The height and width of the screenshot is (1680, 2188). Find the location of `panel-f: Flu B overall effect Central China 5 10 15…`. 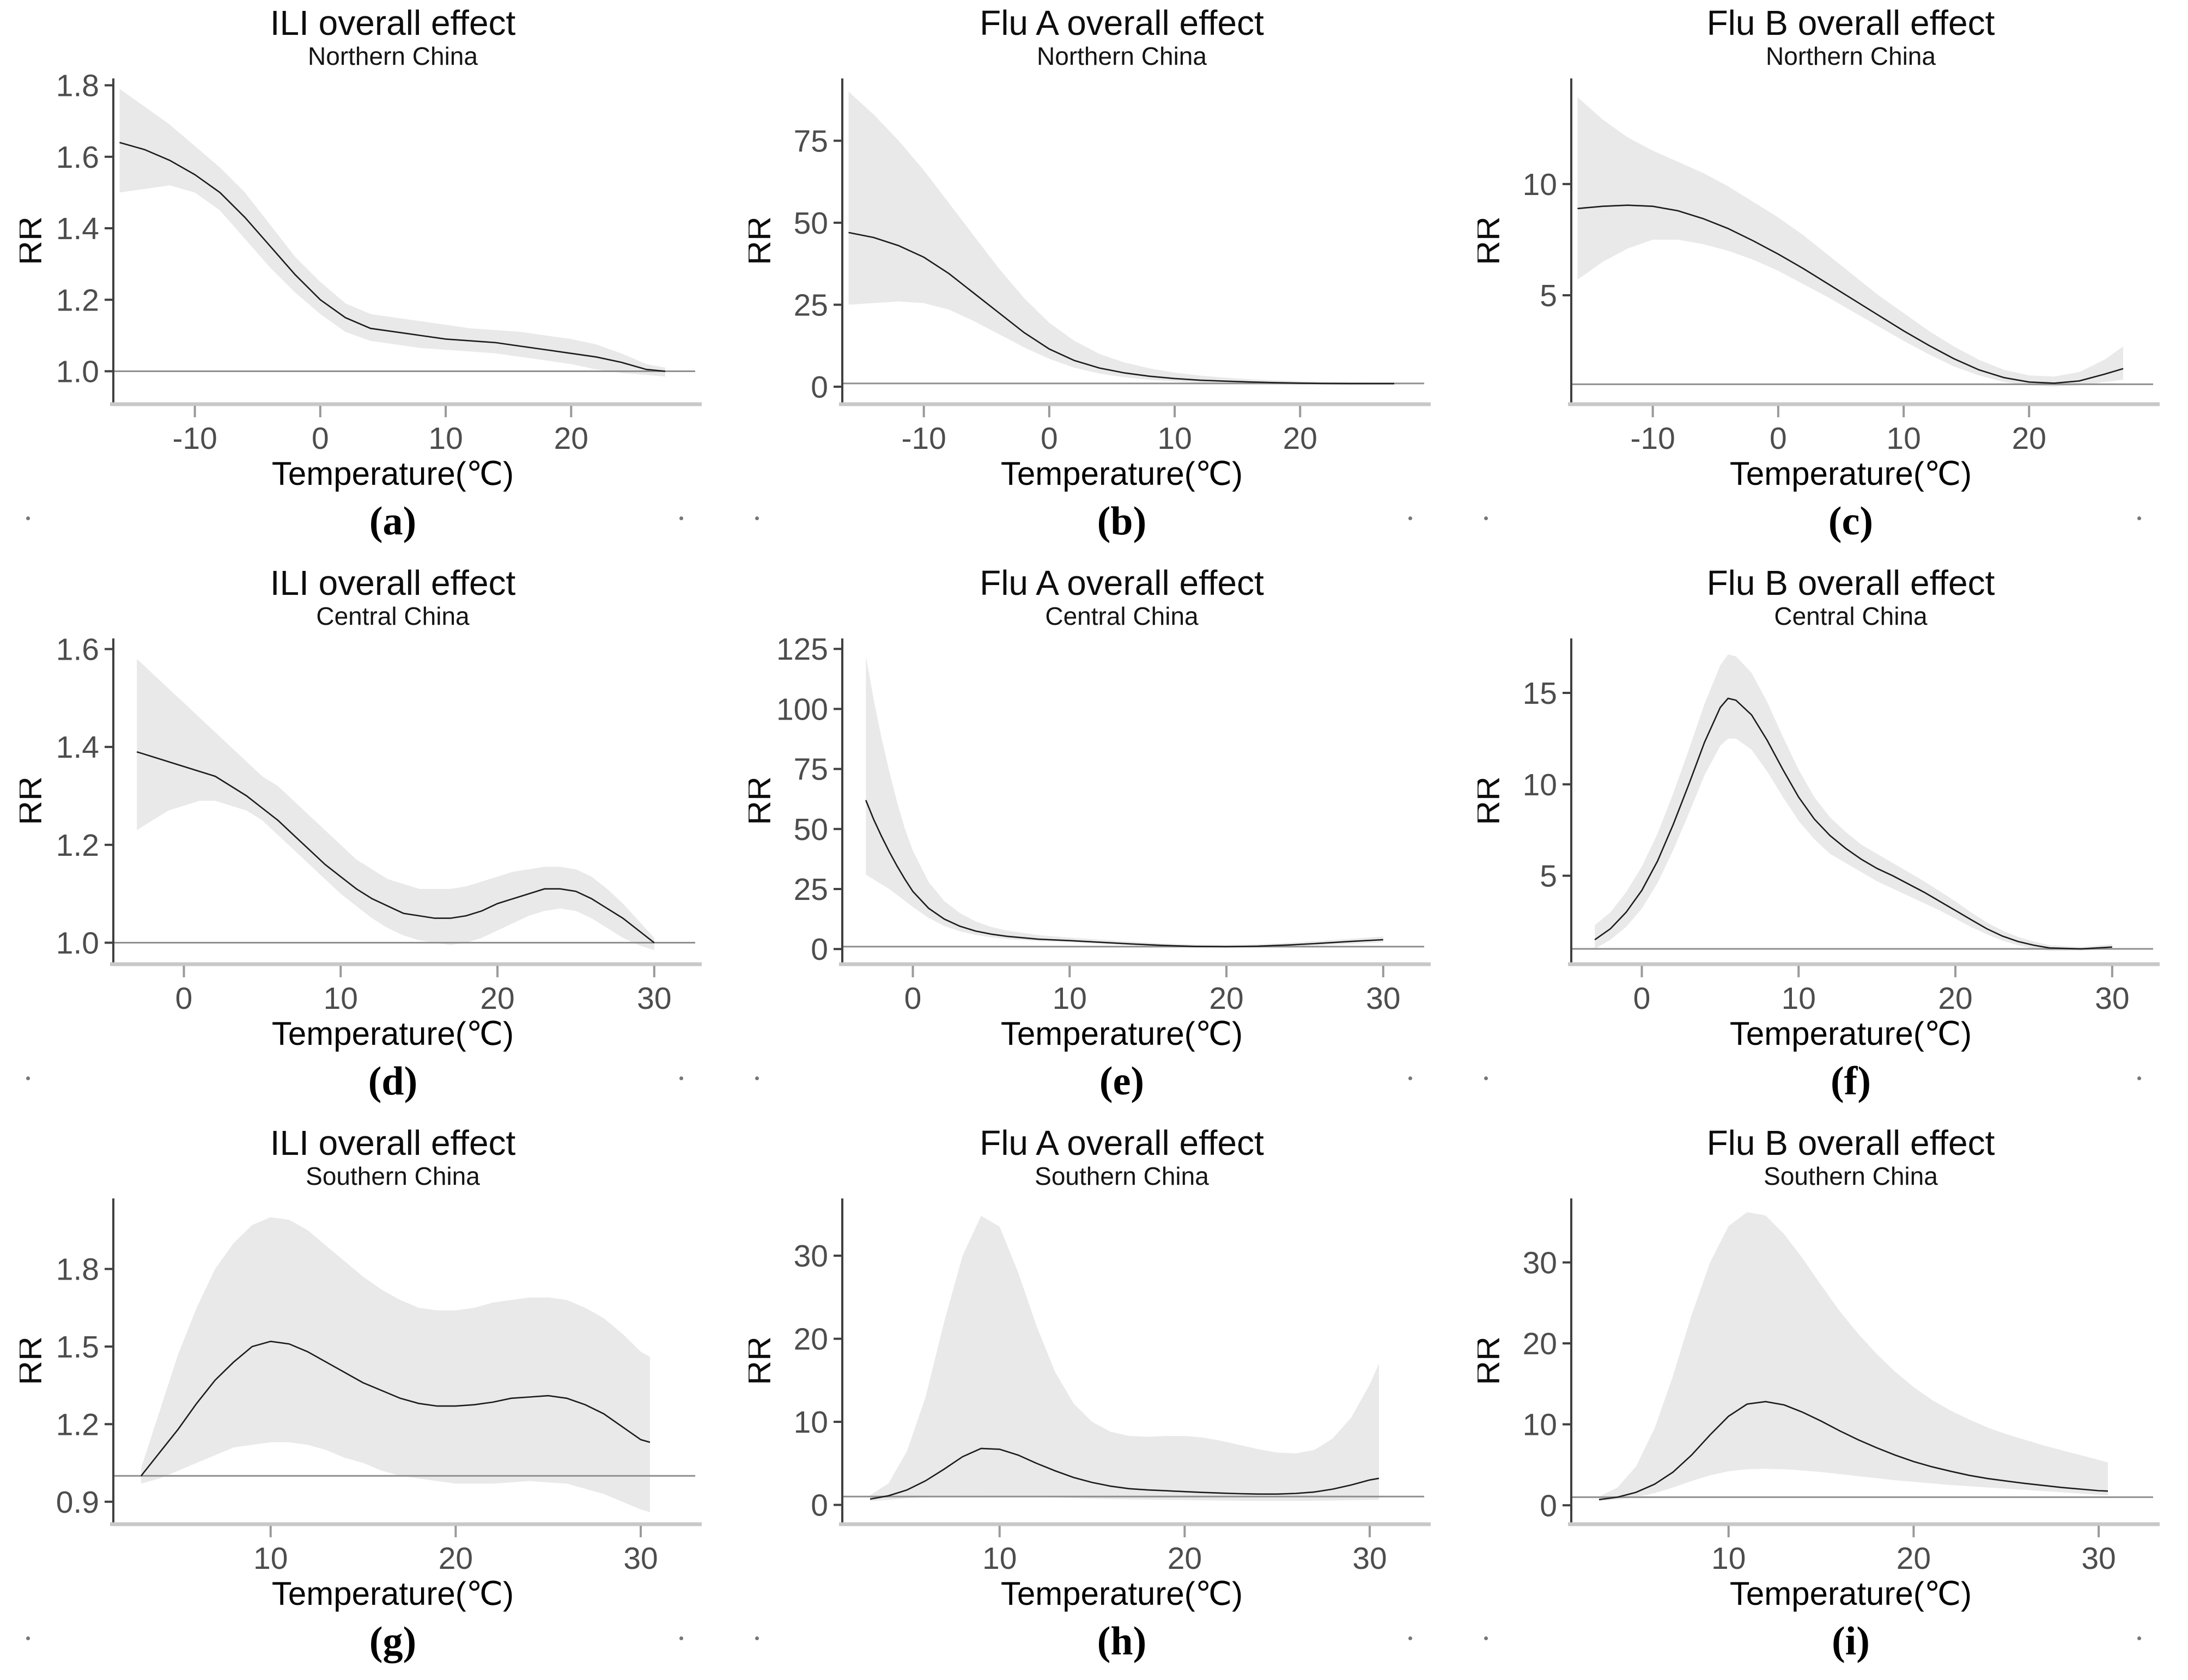

panel-f: Flu B overall effect Central China 5 10 15… is located at coordinates (1822, 840).